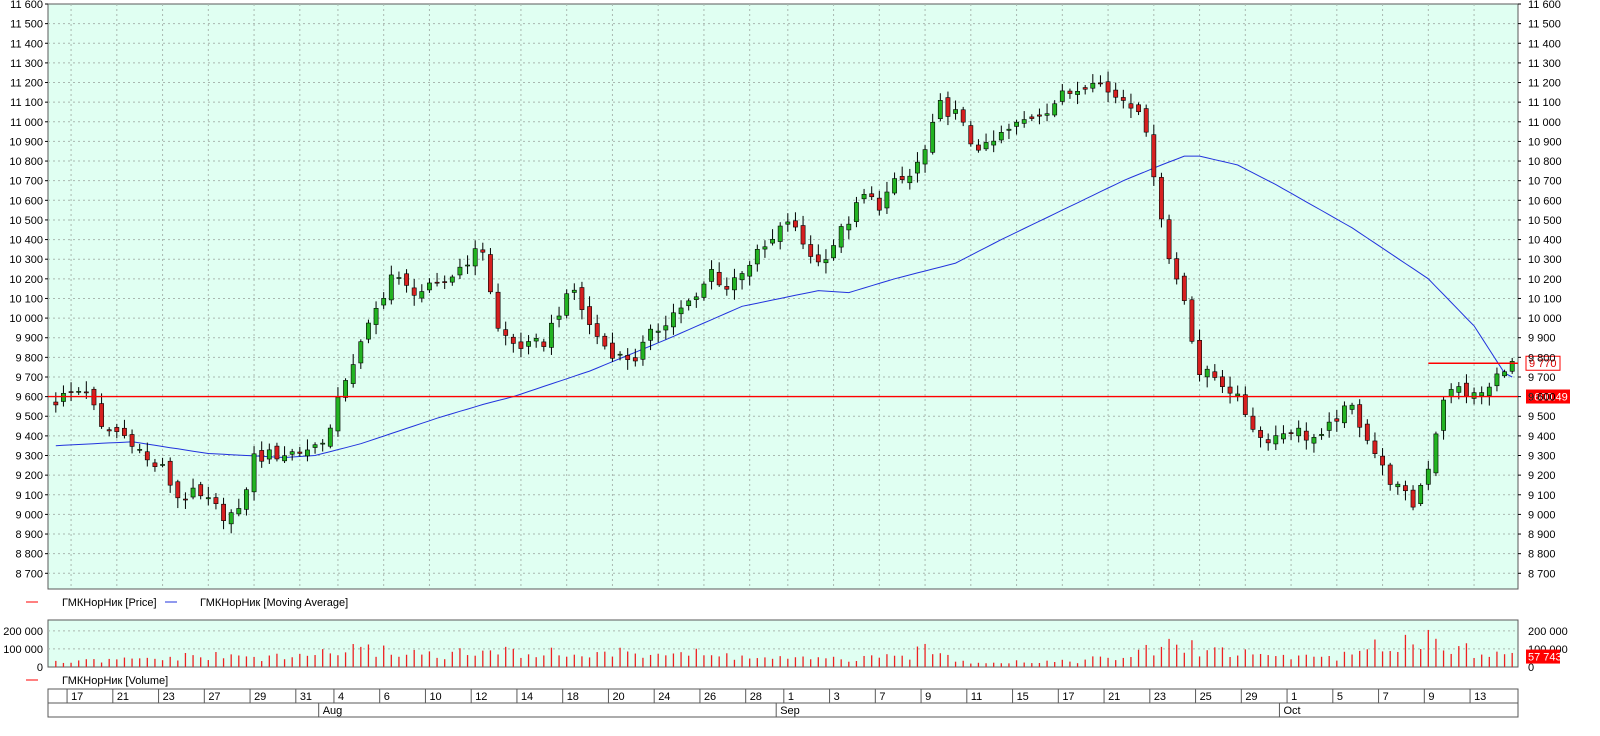  I want to click on date-label: 14, so click(527, 697).